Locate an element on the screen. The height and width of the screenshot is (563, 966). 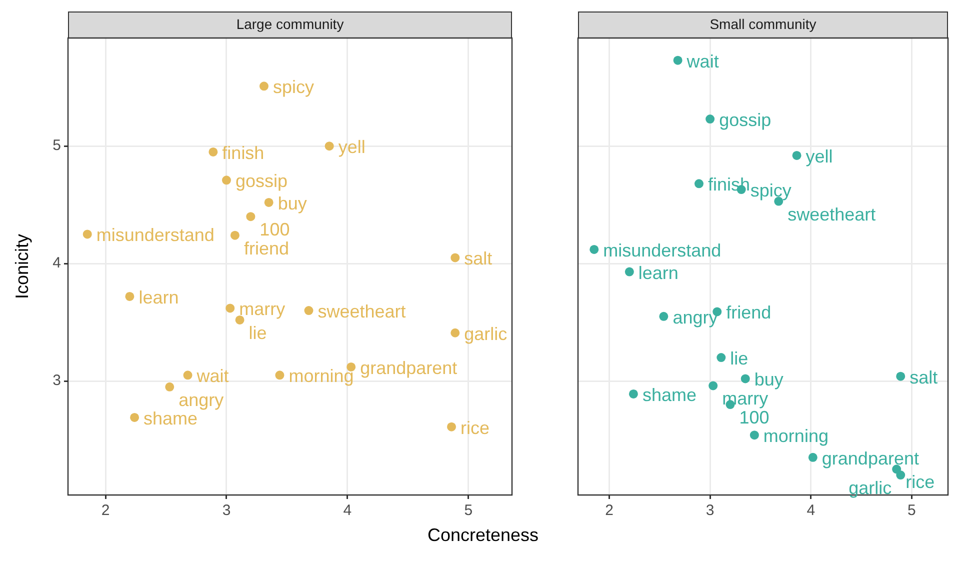
y-axis-title: Iconicity is located at coordinates (22, 267).